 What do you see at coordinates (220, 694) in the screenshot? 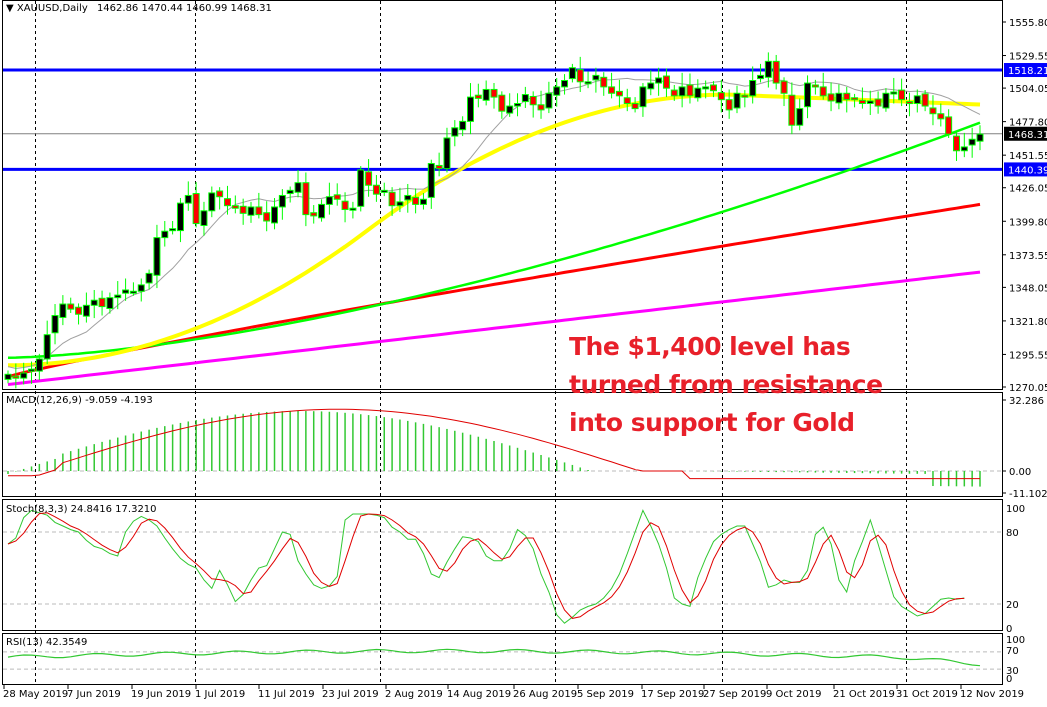
I see `date-label: 1 Jul 2019` at bounding box center [220, 694].